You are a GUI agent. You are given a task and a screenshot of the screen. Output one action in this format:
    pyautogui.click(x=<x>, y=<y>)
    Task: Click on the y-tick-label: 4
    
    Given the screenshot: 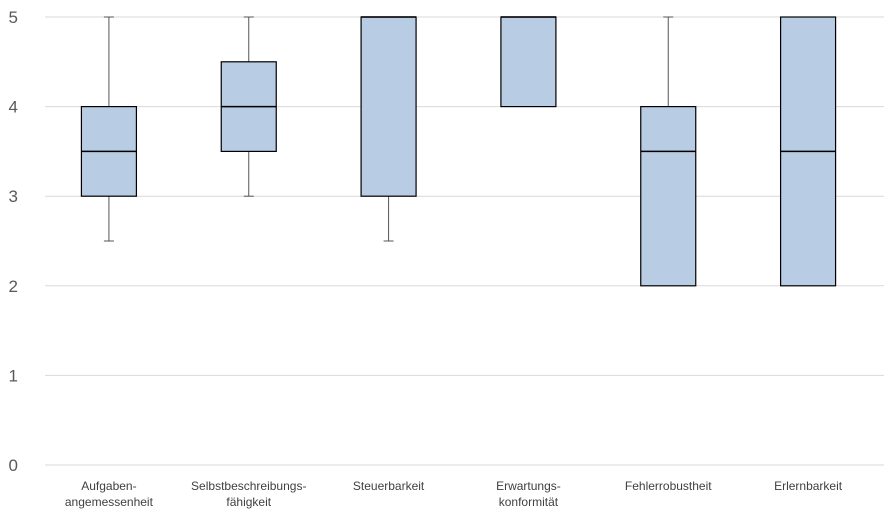 What is the action you would take?
    pyautogui.click(x=13, y=107)
    